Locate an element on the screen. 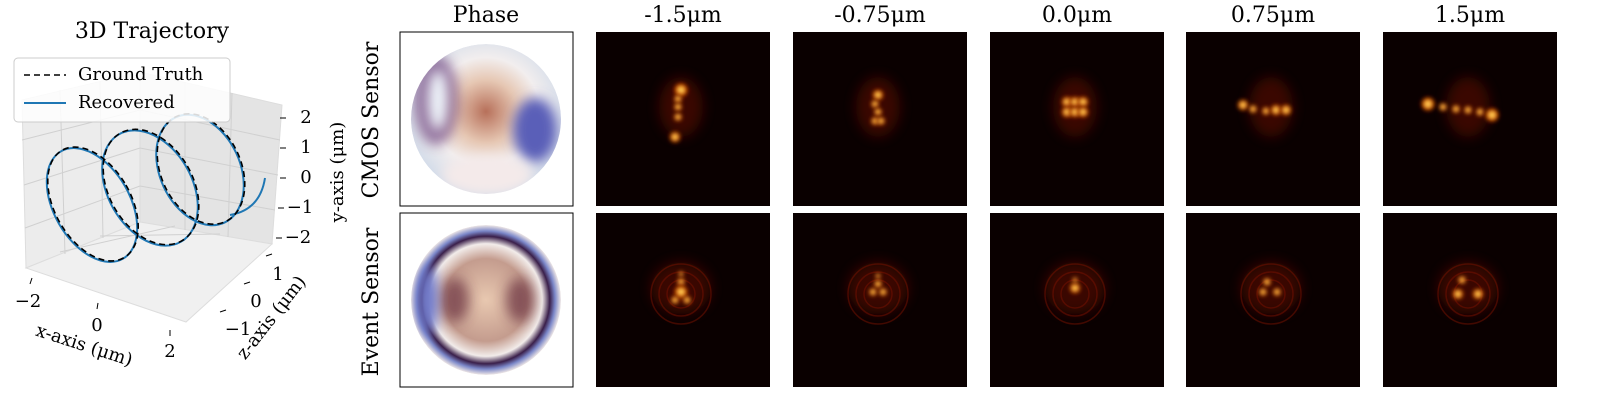 The width and height of the screenshot is (1600, 400). row-label: Event Sensor is located at coordinates (371, 301).